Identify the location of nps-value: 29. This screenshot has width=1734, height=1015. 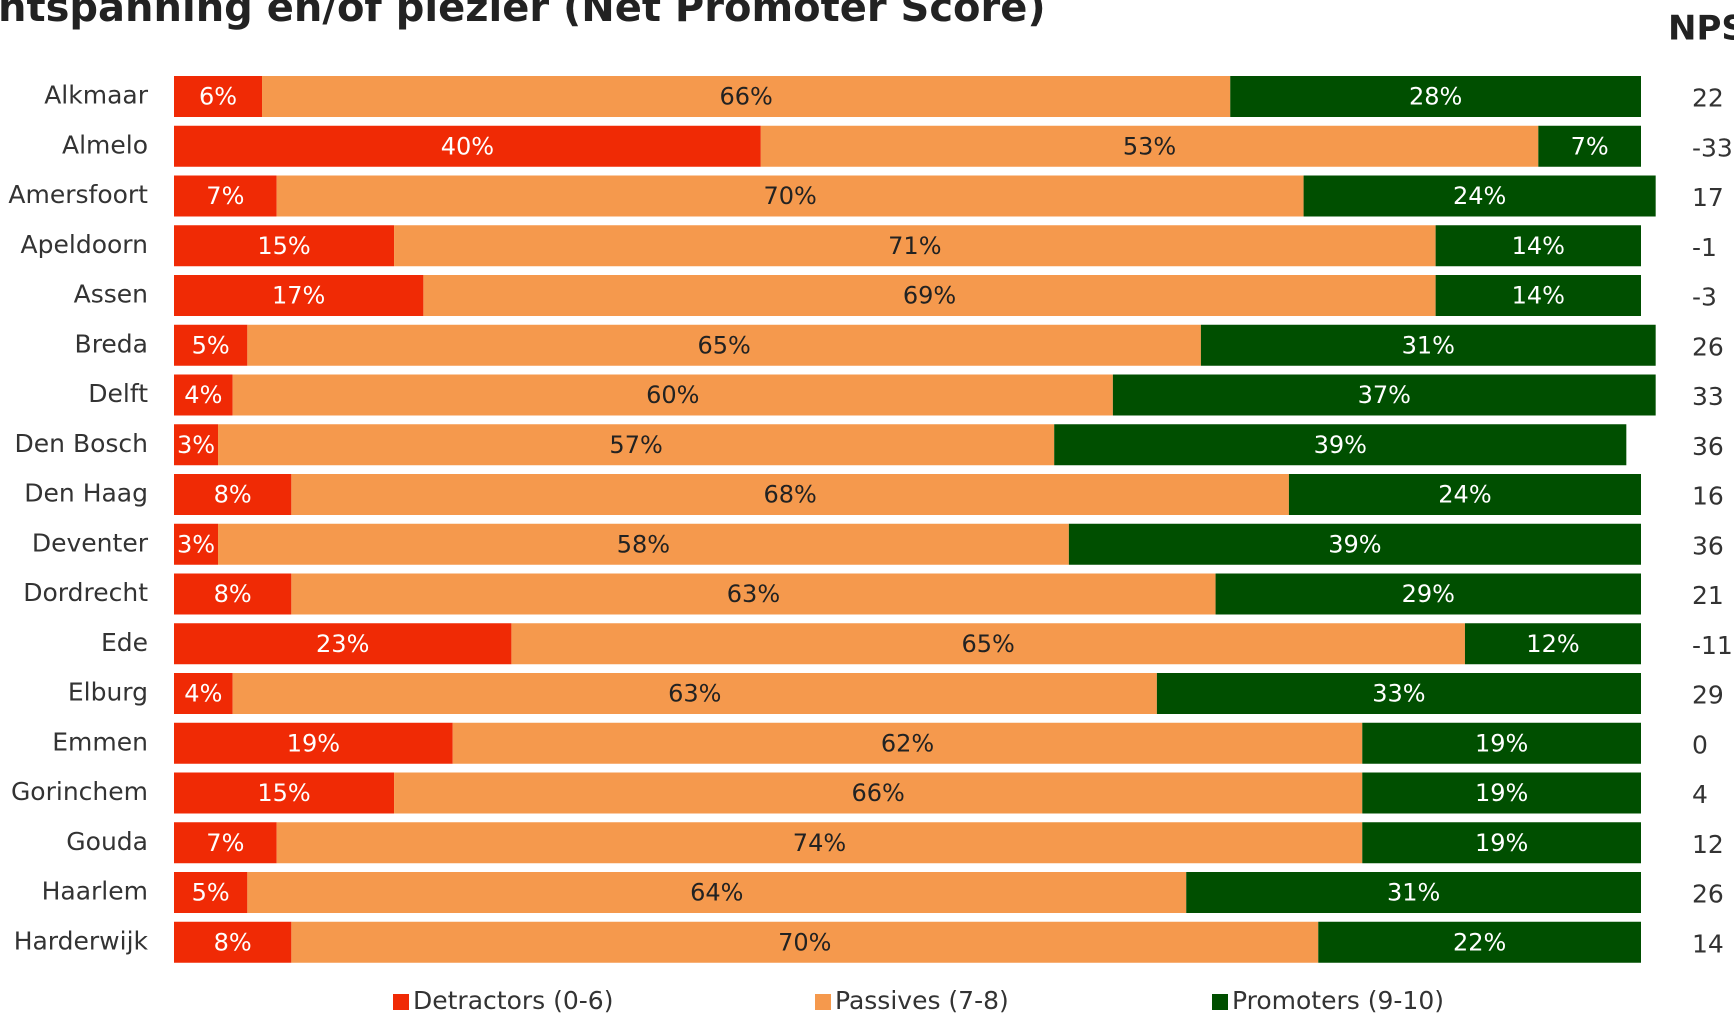
(1708, 695).